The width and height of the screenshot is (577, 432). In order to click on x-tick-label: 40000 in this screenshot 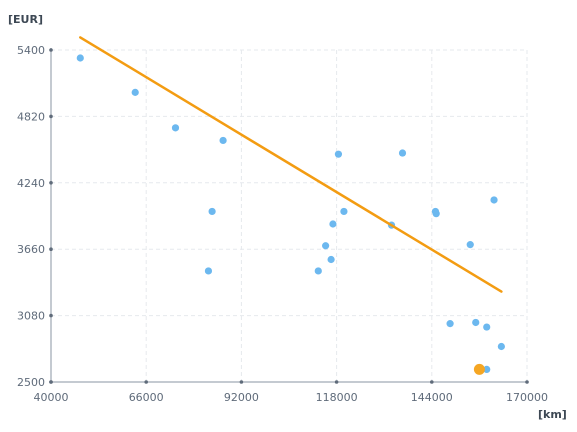, I will do `click(51, 397)`.